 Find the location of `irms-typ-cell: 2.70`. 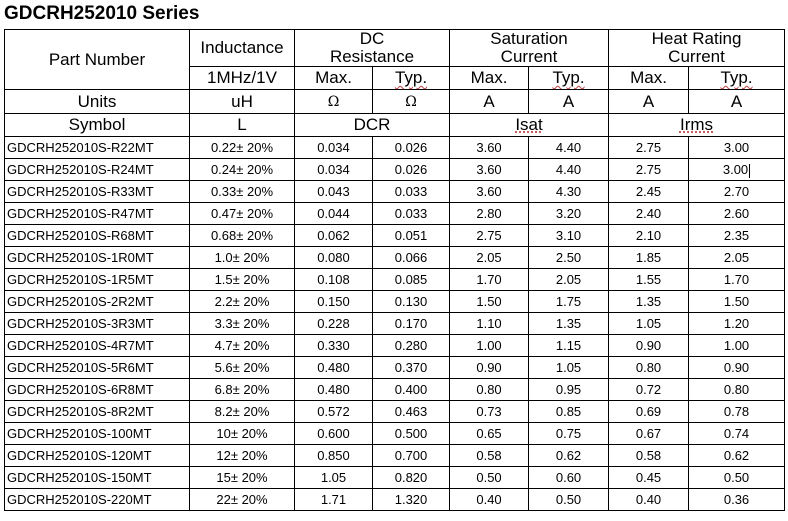

irms-typ-cell: 2.70 is located at coordinates (737, 191).